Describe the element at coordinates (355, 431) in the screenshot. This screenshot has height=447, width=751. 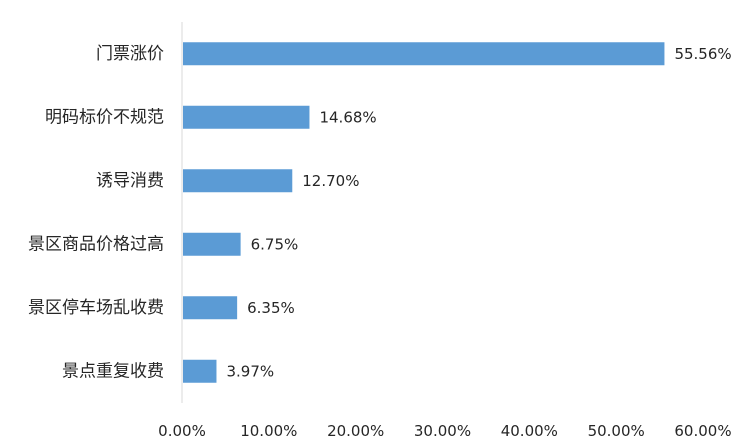
I see `x-tick-label: 20.00%` at that location.